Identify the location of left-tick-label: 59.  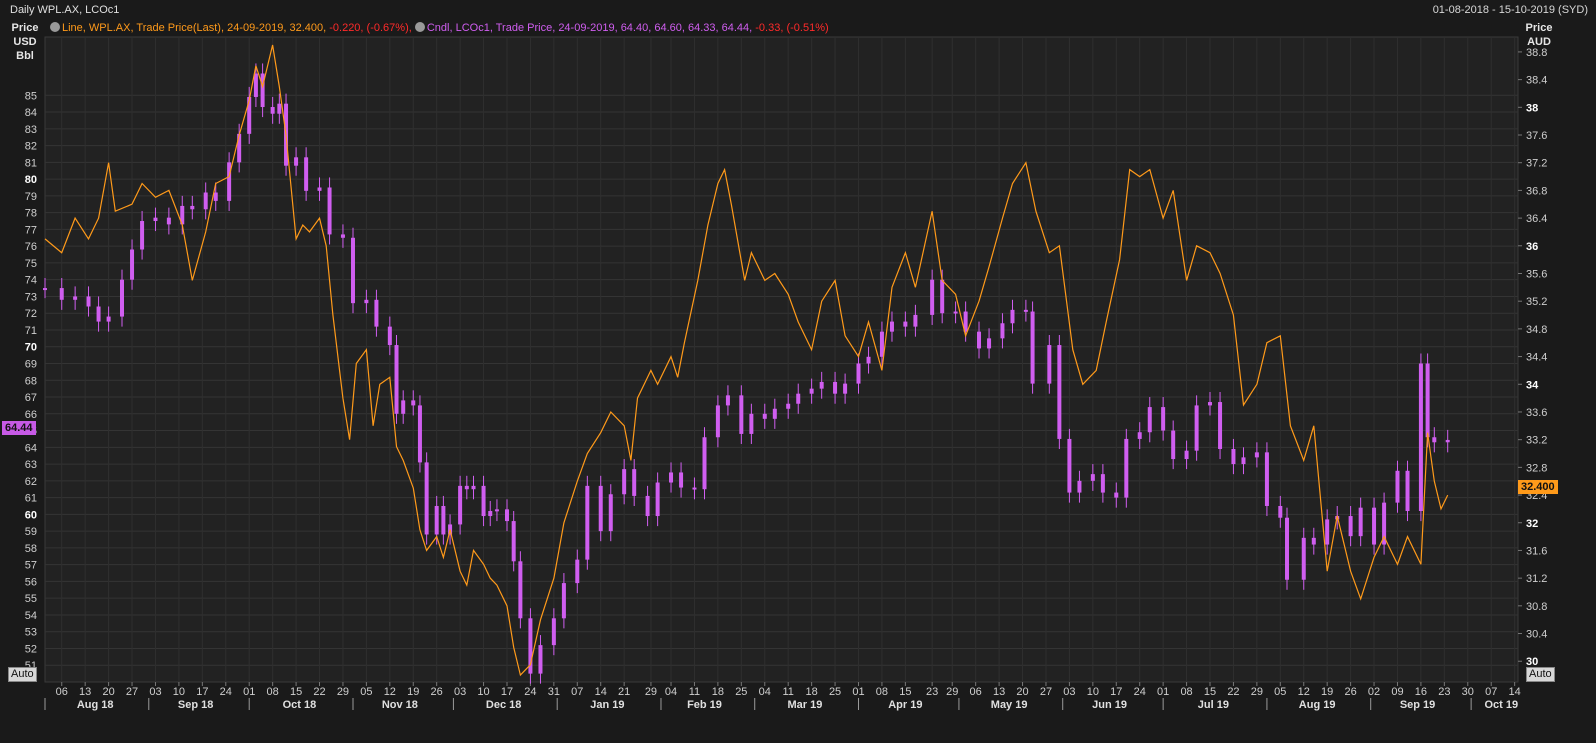
(31, 532).